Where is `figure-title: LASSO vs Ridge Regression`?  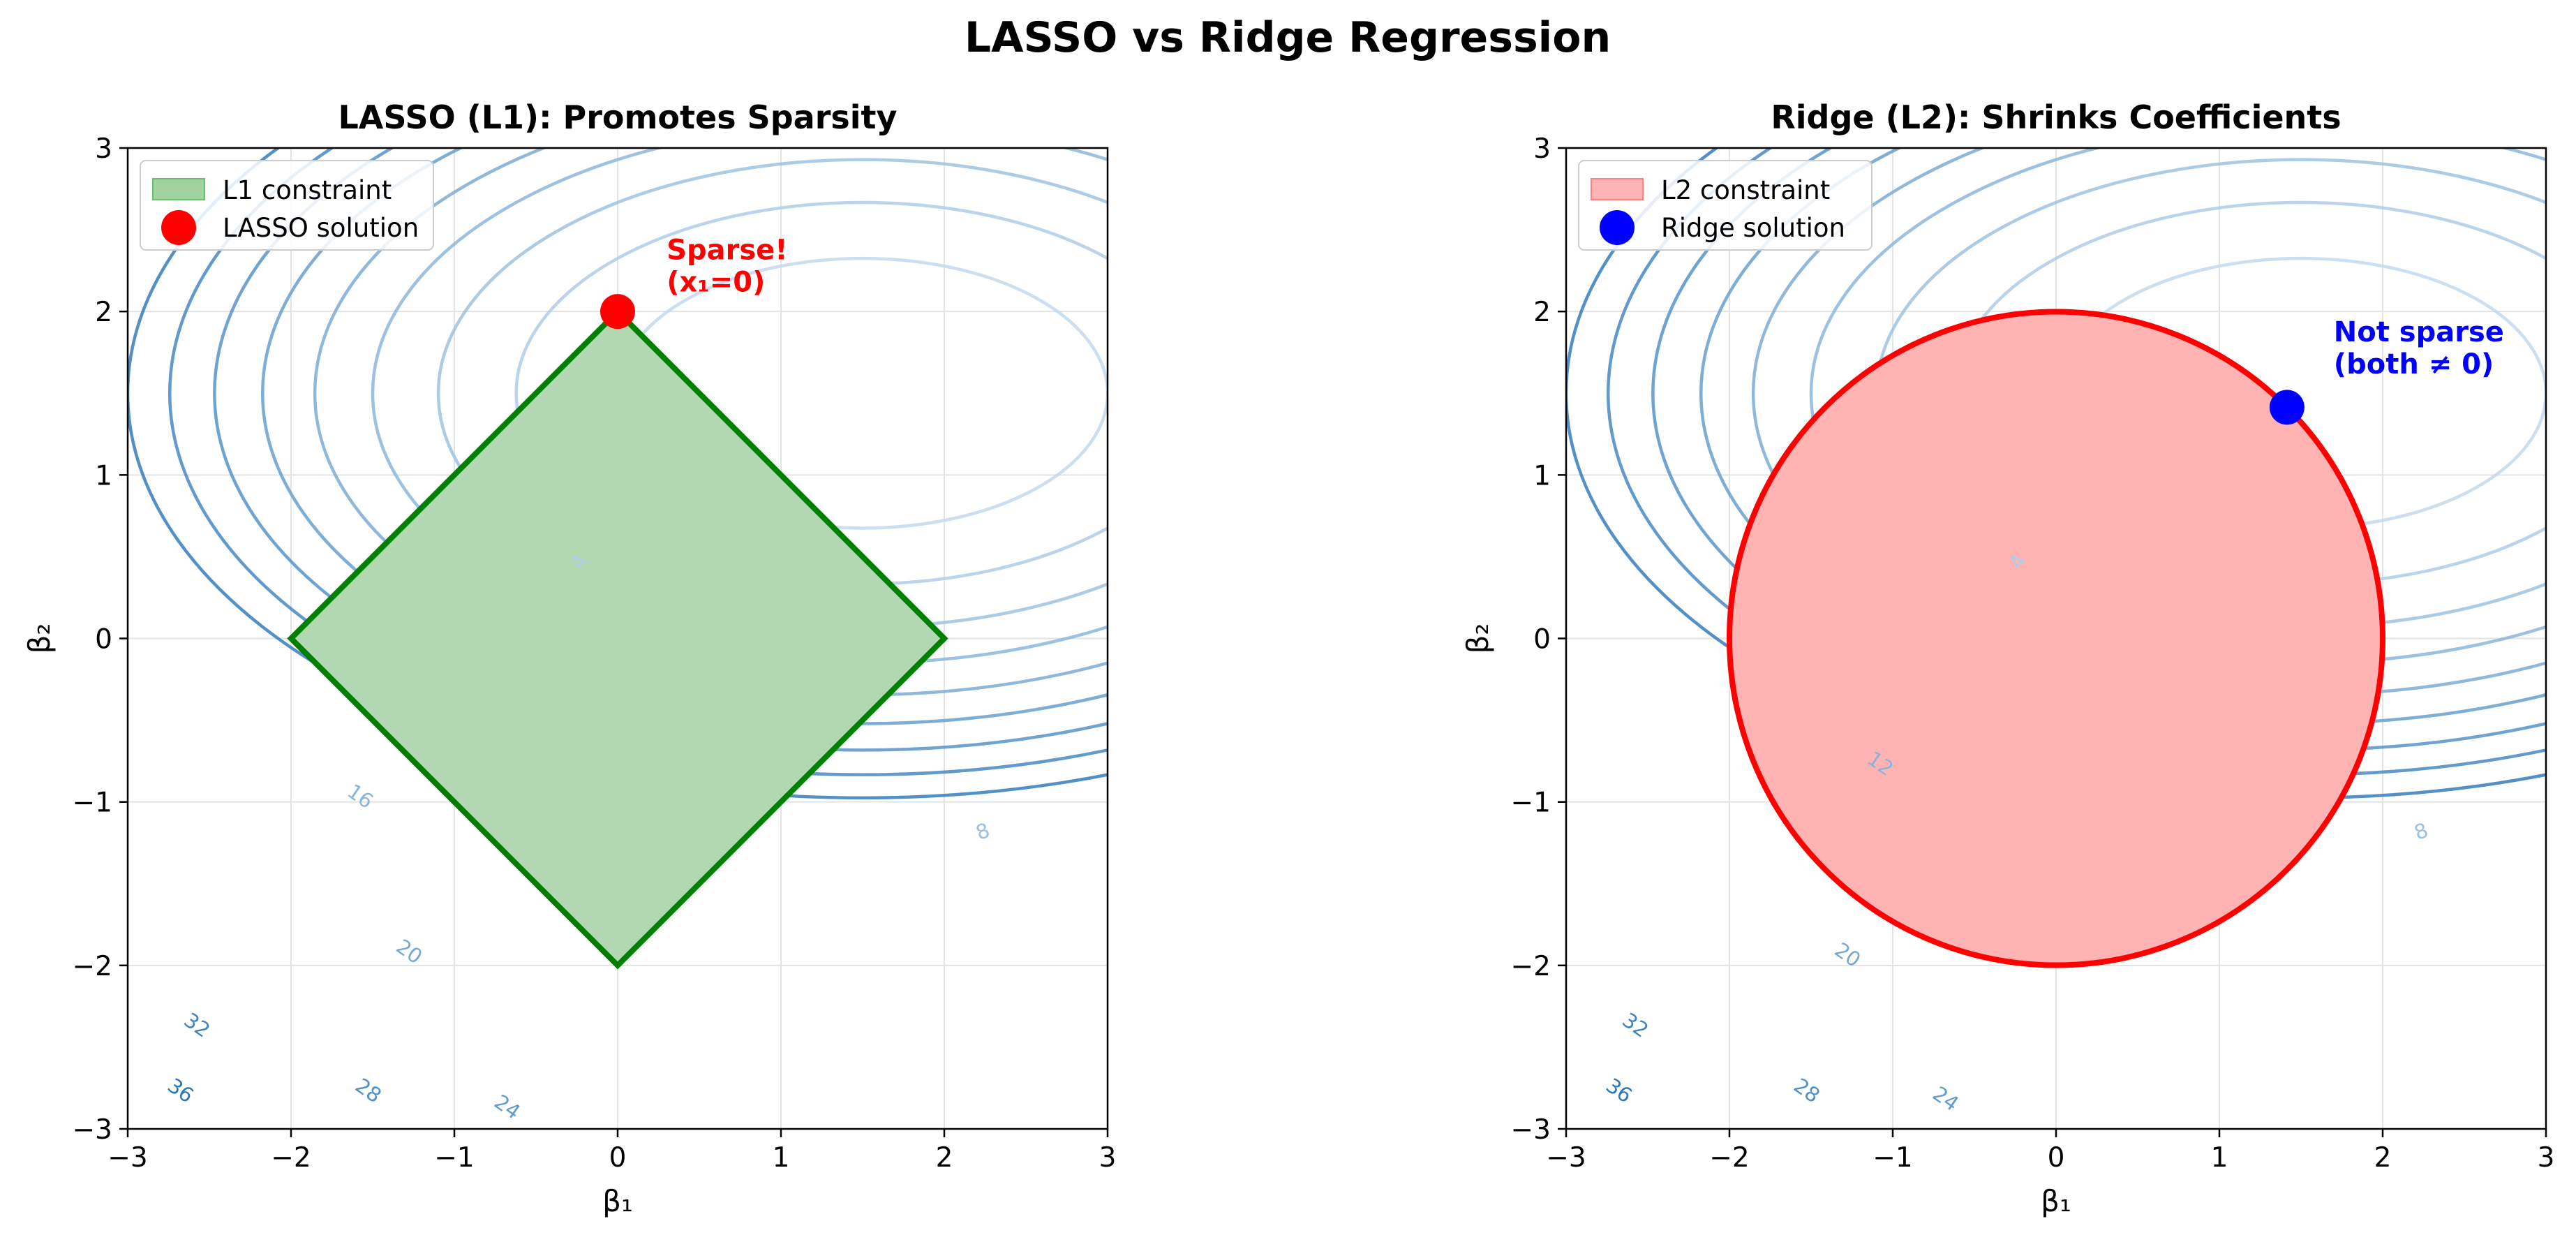
figure-title: LASSO vs Ridge Regression is located at coordinates (1288, 37).